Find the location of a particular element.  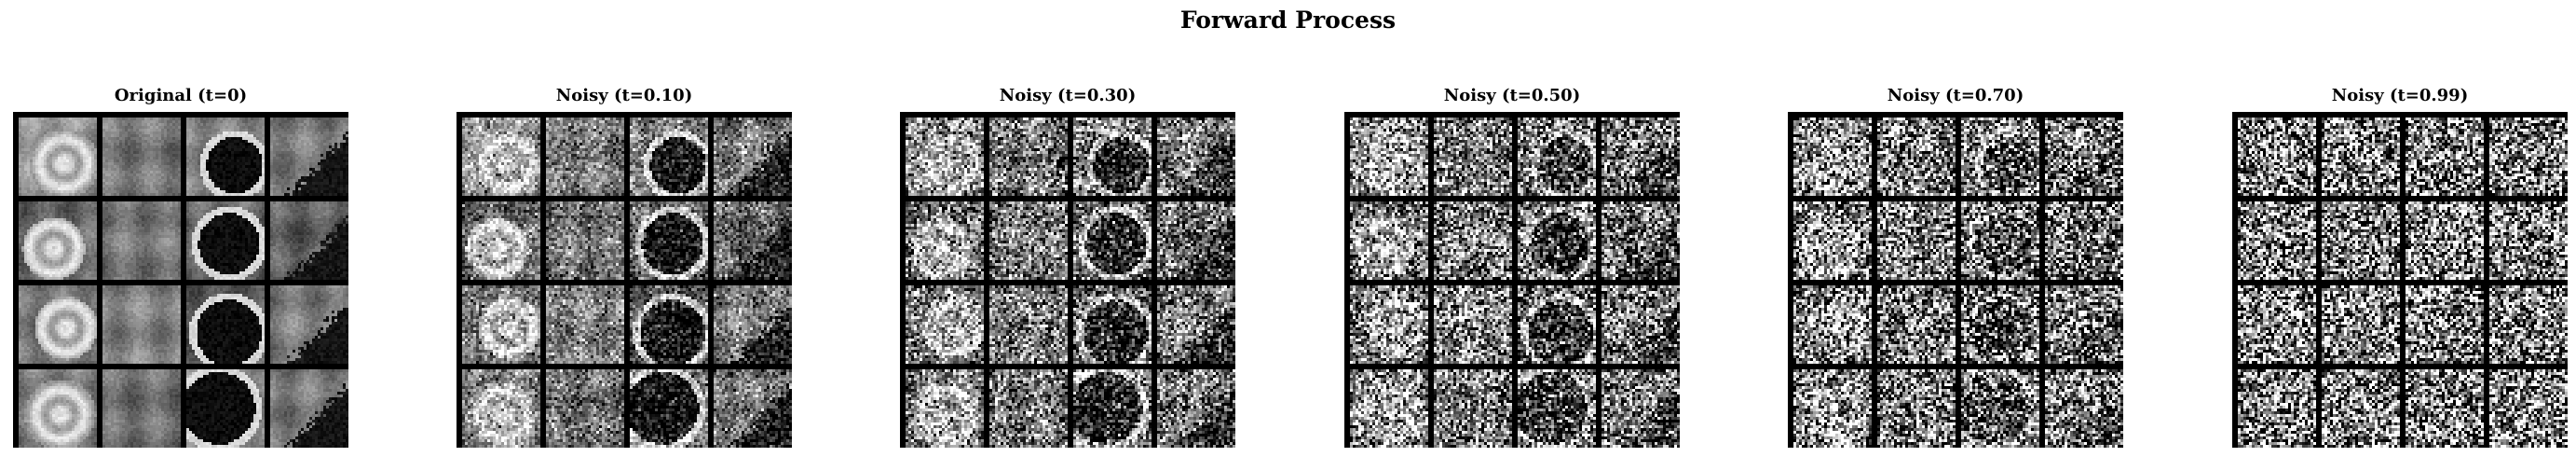

panel-t030: Noisy (t=0.30) is located at coordinates (1067, 267).